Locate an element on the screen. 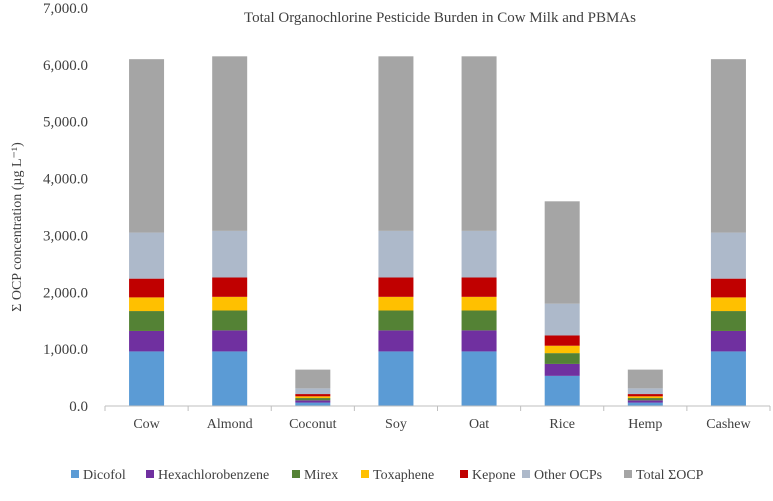 Image resolution: width=773 pixels, height=501 pixels. bar-segment-total-ocp-cashew is located at coordinates (728, 146).